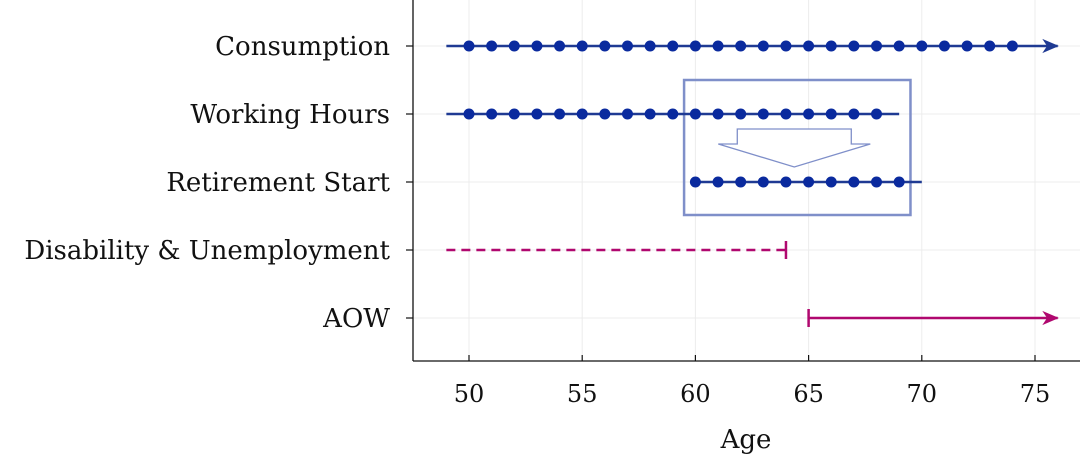 This screenshot has height=461, width=1091. Describe the element at coordinates (278, 183) in the screenshot. I see `category-label: Retirement Start` at that location.